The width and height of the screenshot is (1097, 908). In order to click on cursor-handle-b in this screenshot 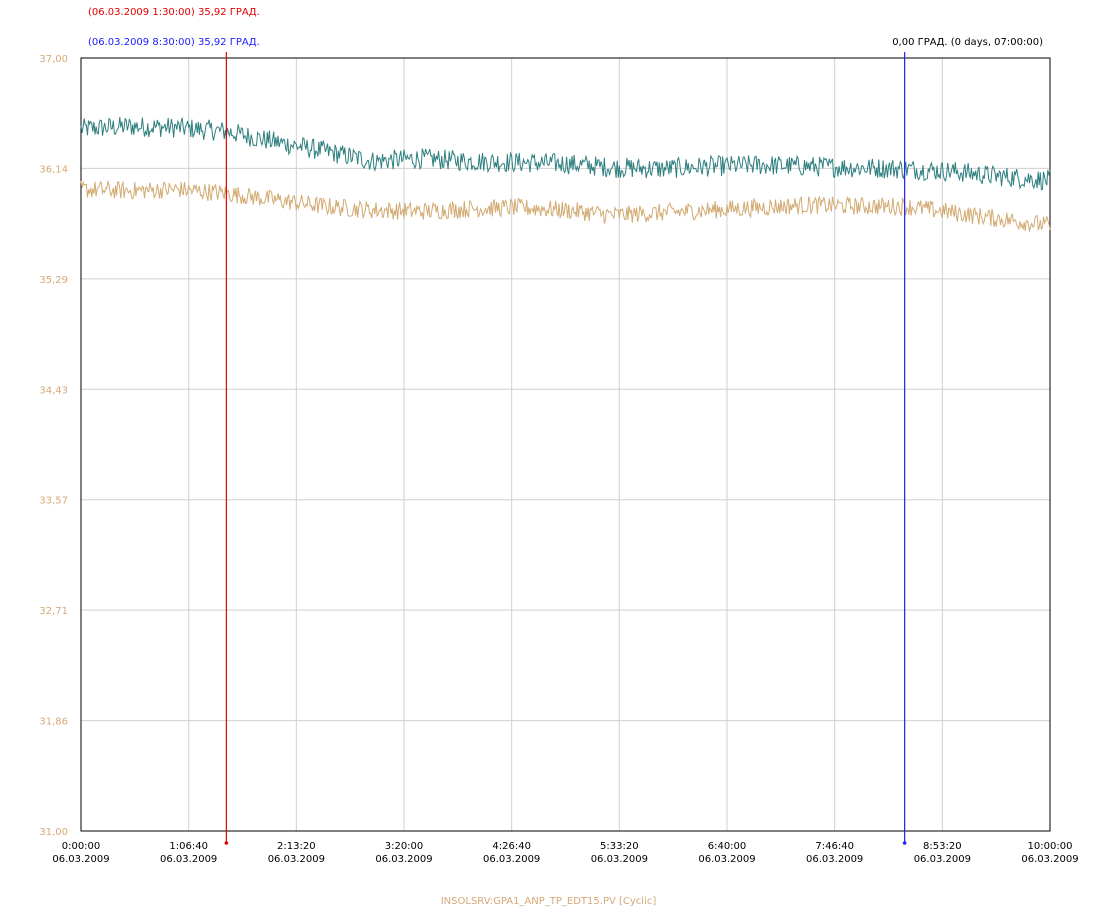, I will do `click(904, 843)`.